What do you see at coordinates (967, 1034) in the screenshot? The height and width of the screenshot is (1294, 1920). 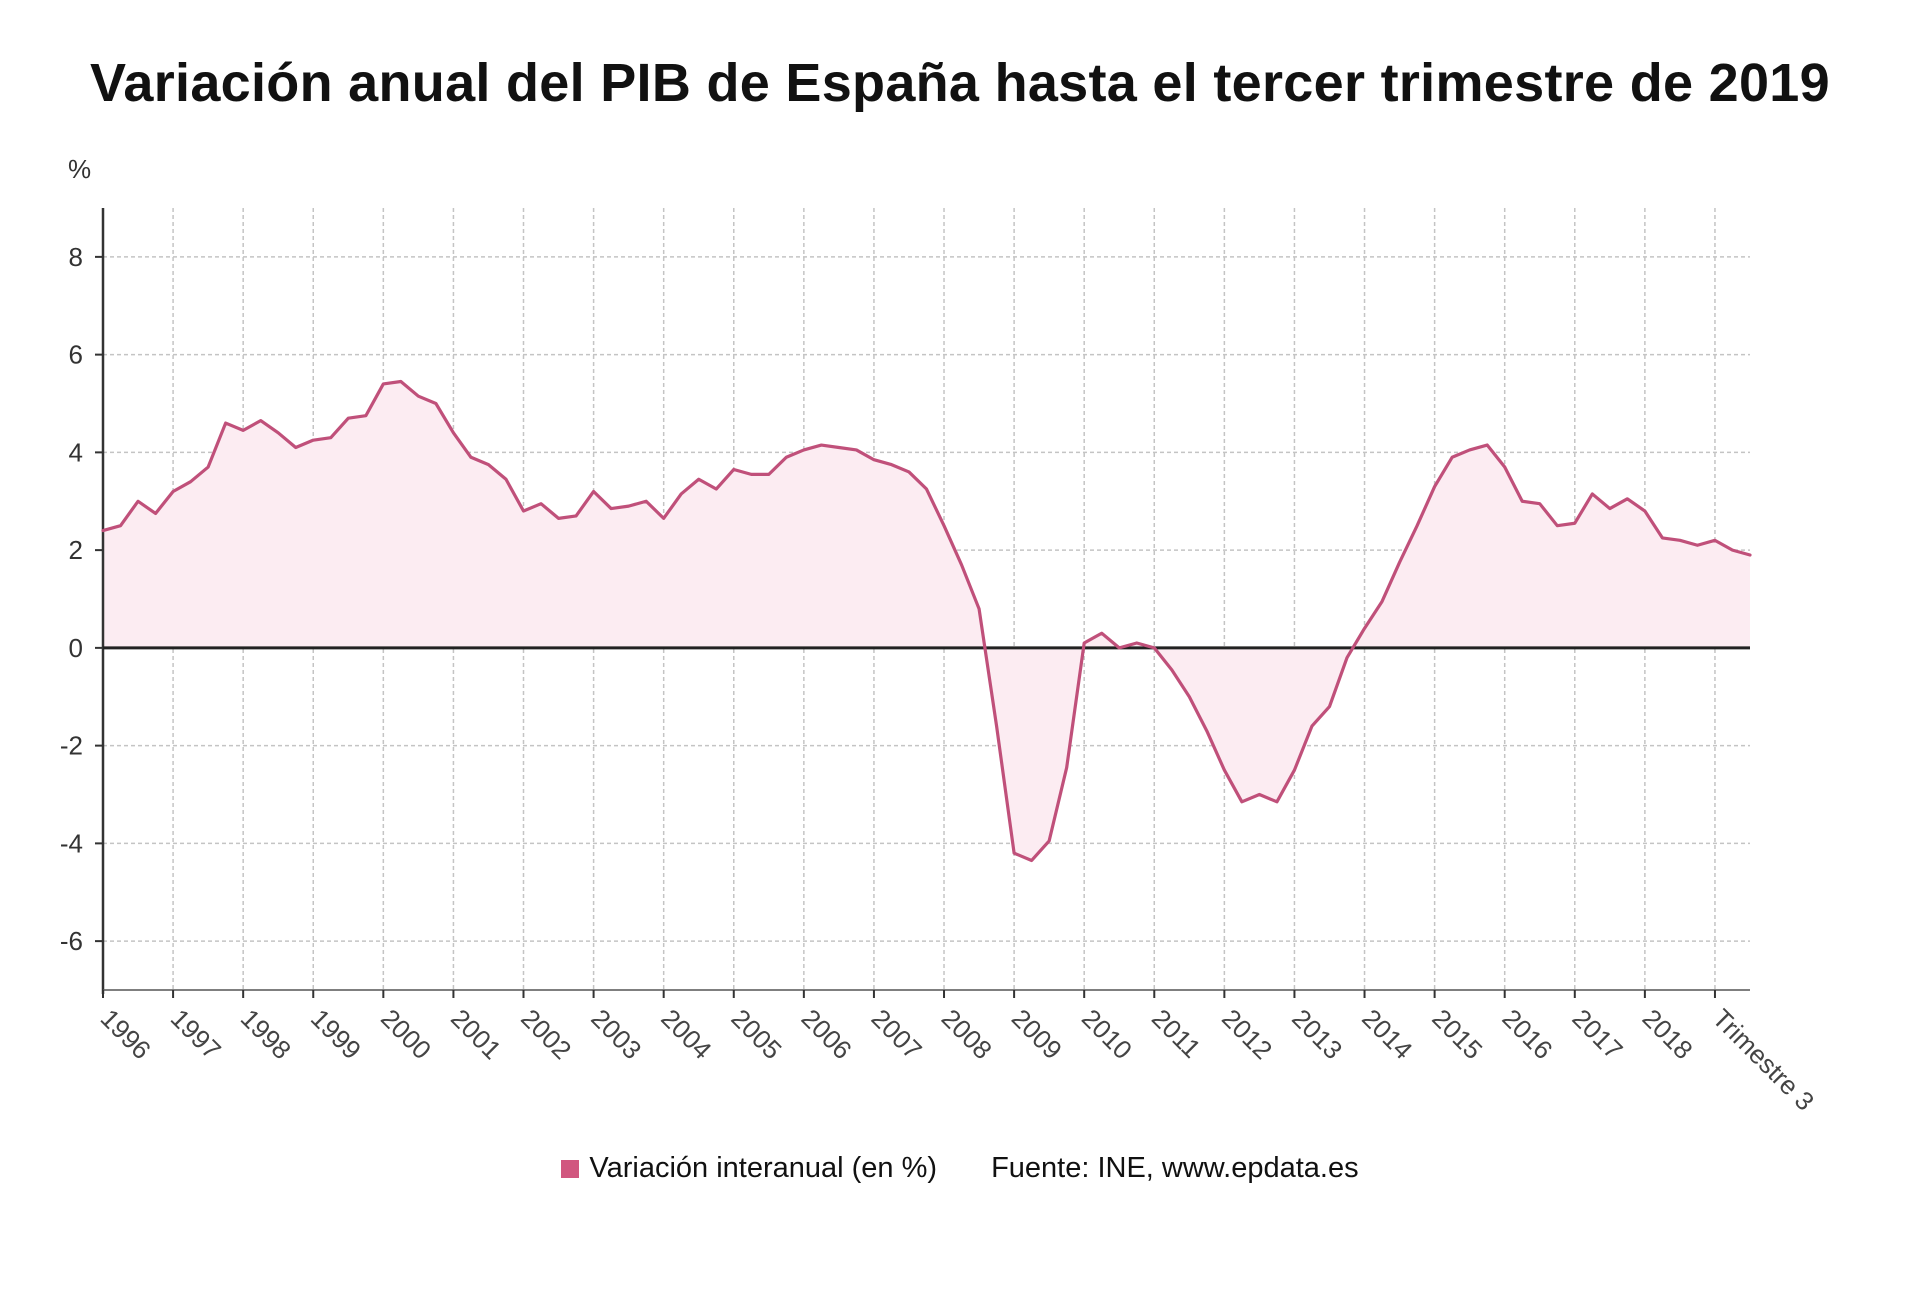 I see `x-tick-label: 2008` at bounding box center [967, 1034].